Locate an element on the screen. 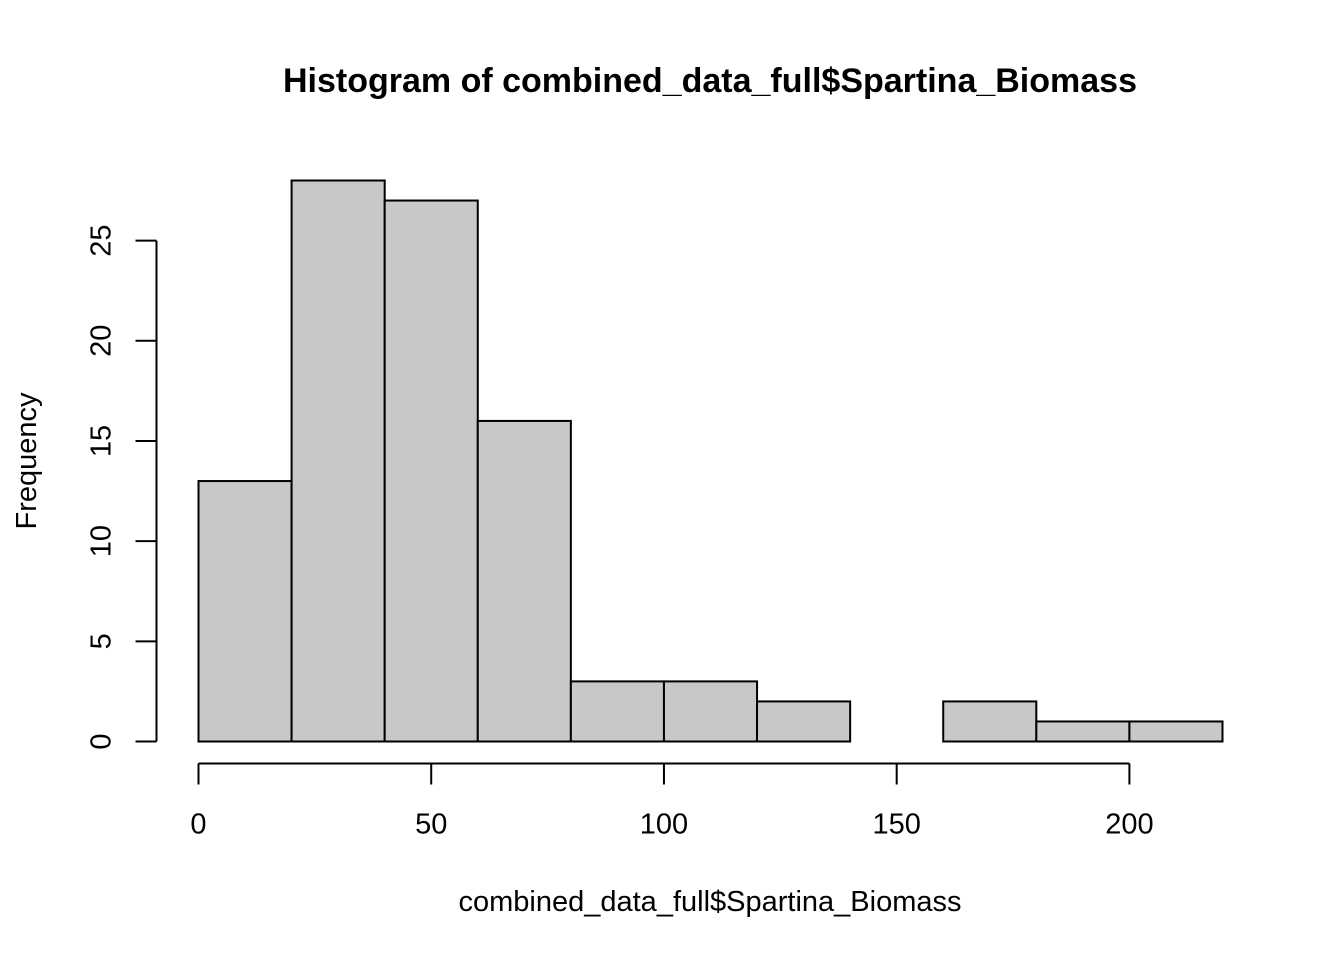  x-tick-label-0: 0 is located at coordinates (198, 825).